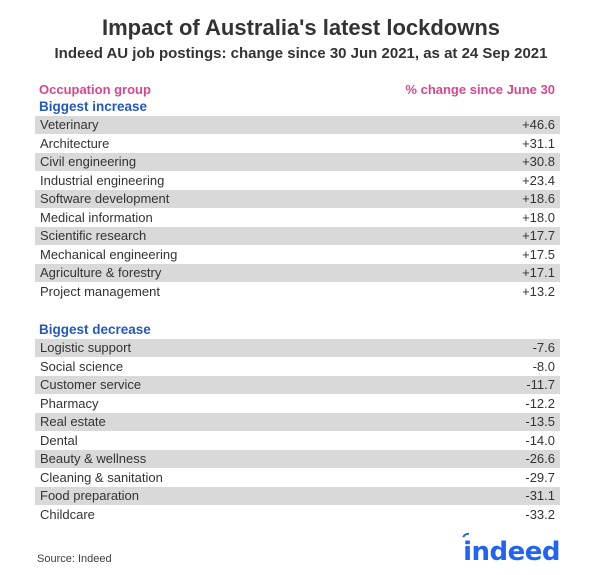  What do you see at coordinates (540, 459) in the screenshot?
I see `change-value: -26.6` at bounding box center [540, 459].